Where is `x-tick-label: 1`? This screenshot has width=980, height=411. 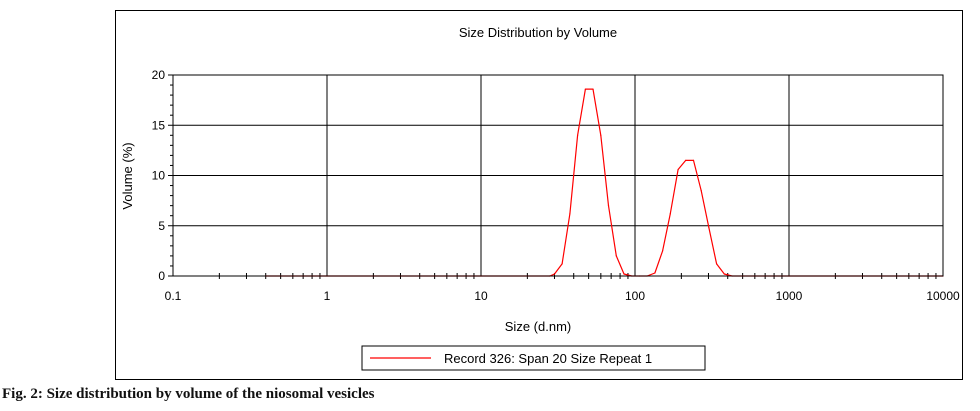
x-tick-label: 1 is located at coordinates (327, 296).